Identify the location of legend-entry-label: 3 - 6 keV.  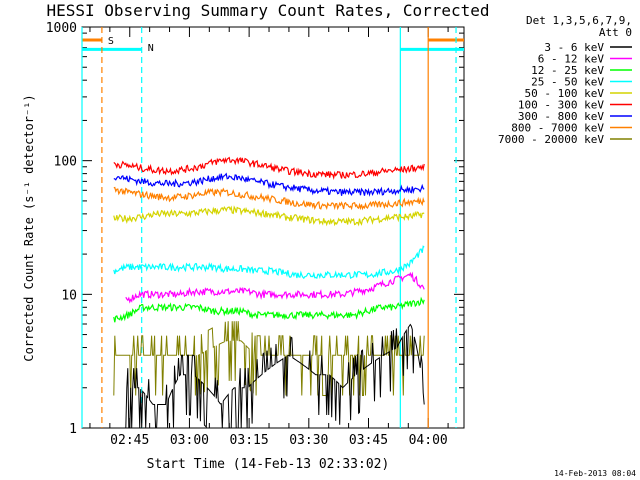
(574, 47).